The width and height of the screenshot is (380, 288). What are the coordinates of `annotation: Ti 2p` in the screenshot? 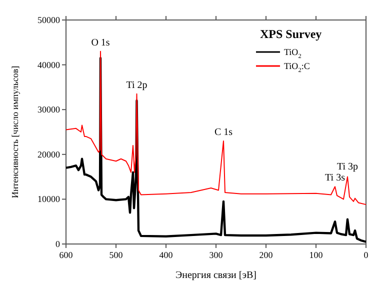 It's located at (137, 85).